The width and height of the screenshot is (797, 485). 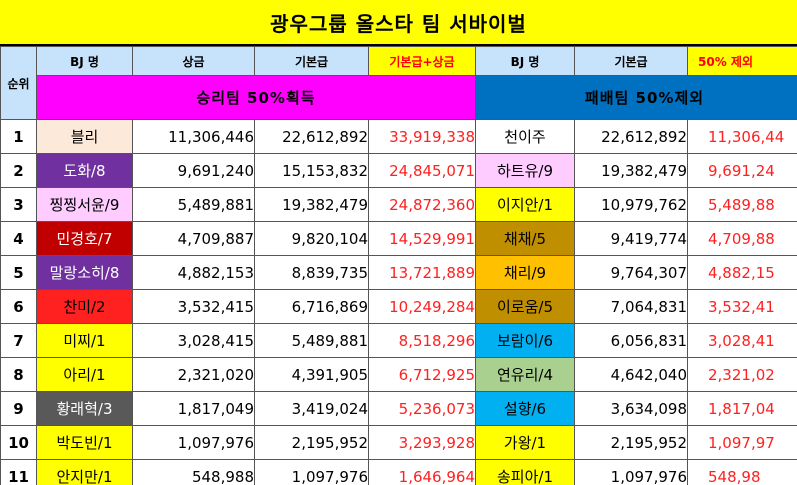 What do you see at coordinates (193, 472) in the screenshot?
I see `win-prize-cell: 548,988` at bounding box center [193, 472].